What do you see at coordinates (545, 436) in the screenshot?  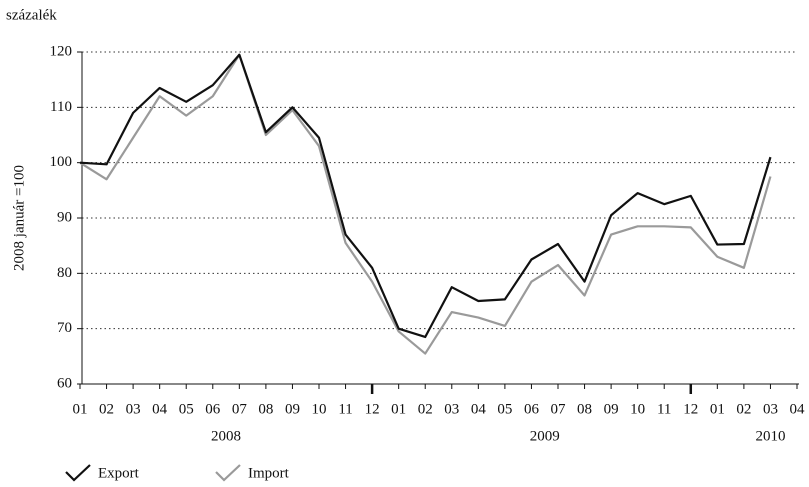 I see `year-label: 2009` at bounding box center [545, 436].